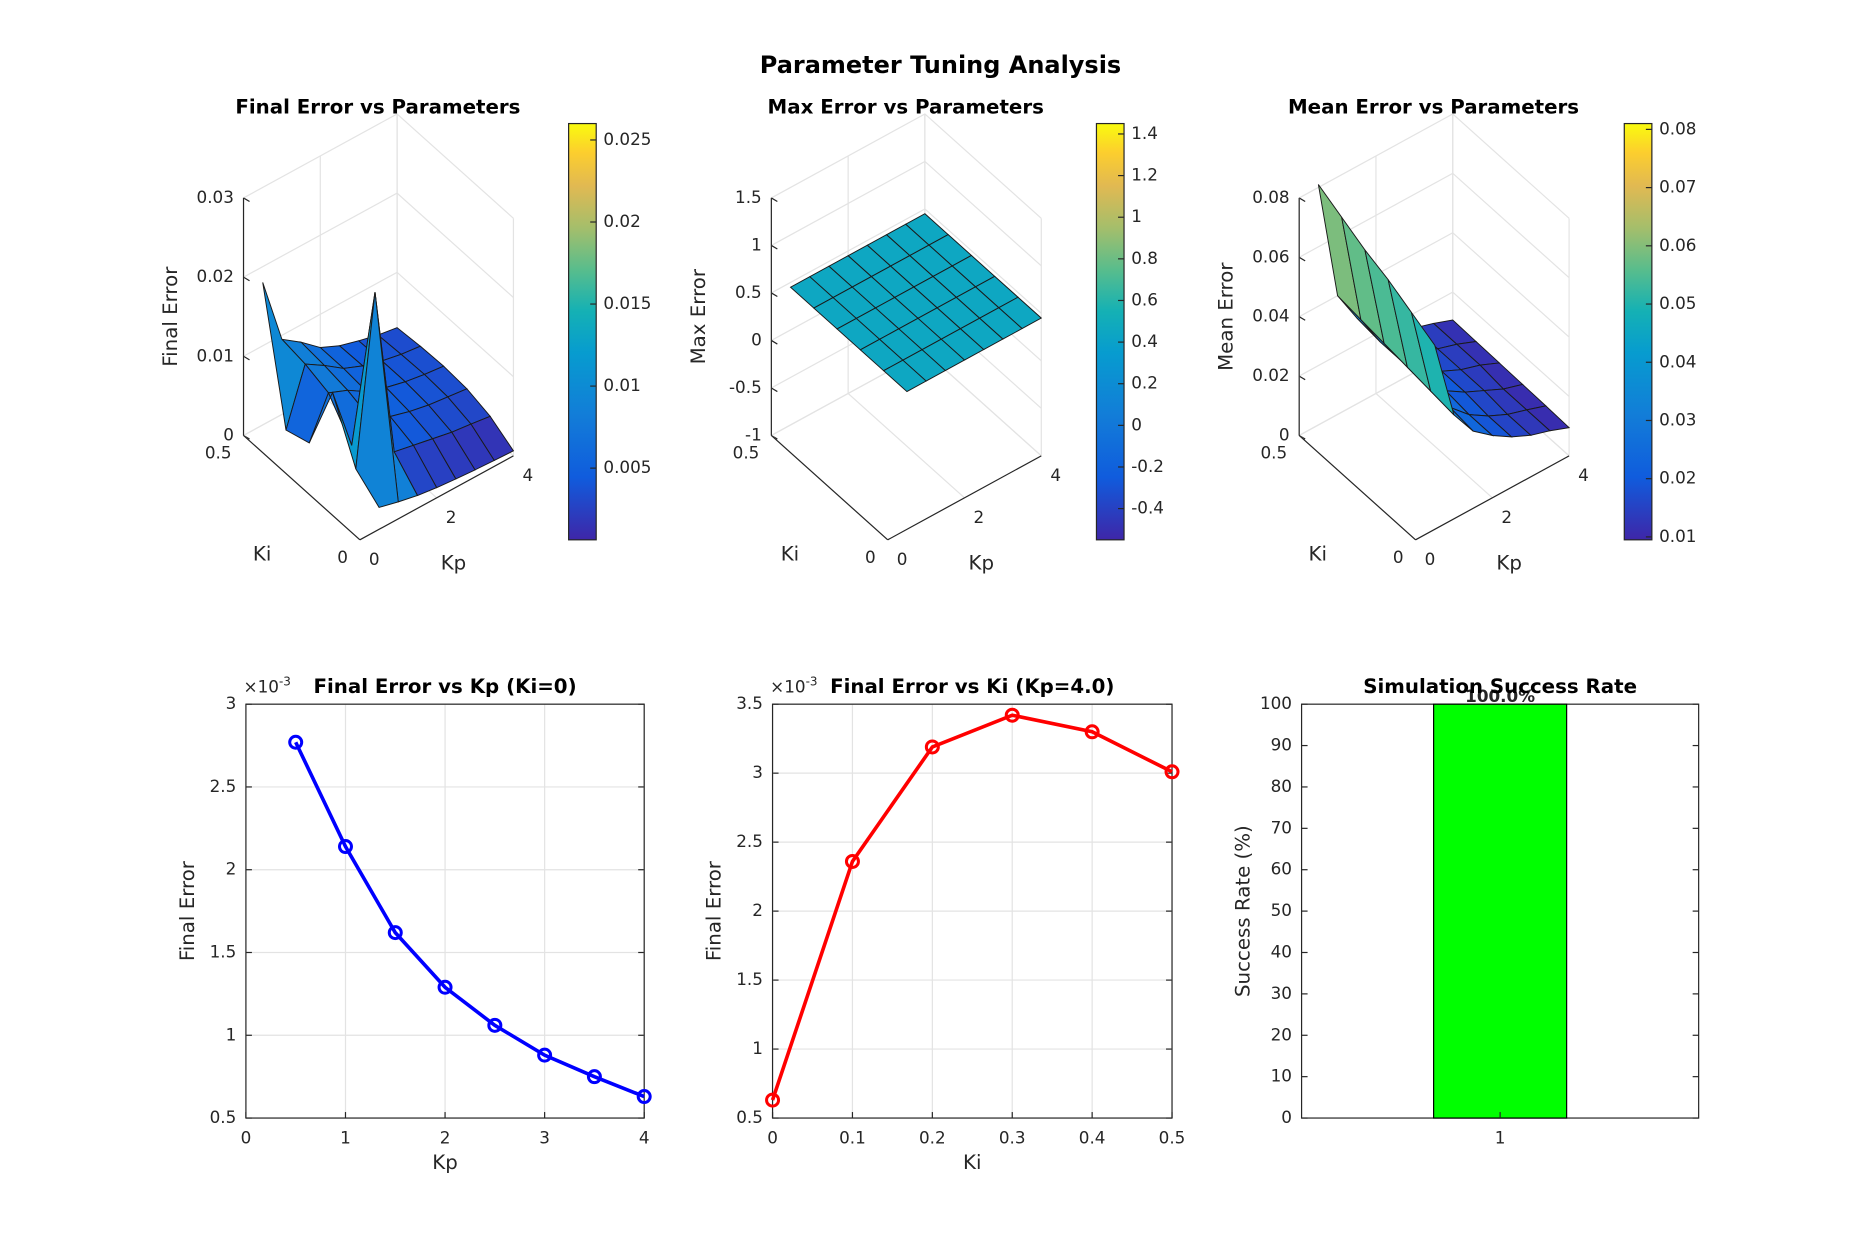  What do you see at coordinates (1144, 258) in the screenshot?
I see `colorbar-tick-label: 0.8` at bounding box center [1144, 258].